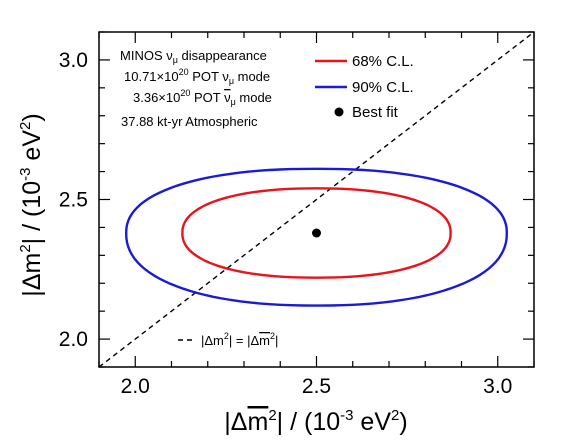 This screenshot has height=448, width=581. Describe the element at coordinates (383, 87) in the screenshot. I see `legend-label: 90% C.L.` at that location.